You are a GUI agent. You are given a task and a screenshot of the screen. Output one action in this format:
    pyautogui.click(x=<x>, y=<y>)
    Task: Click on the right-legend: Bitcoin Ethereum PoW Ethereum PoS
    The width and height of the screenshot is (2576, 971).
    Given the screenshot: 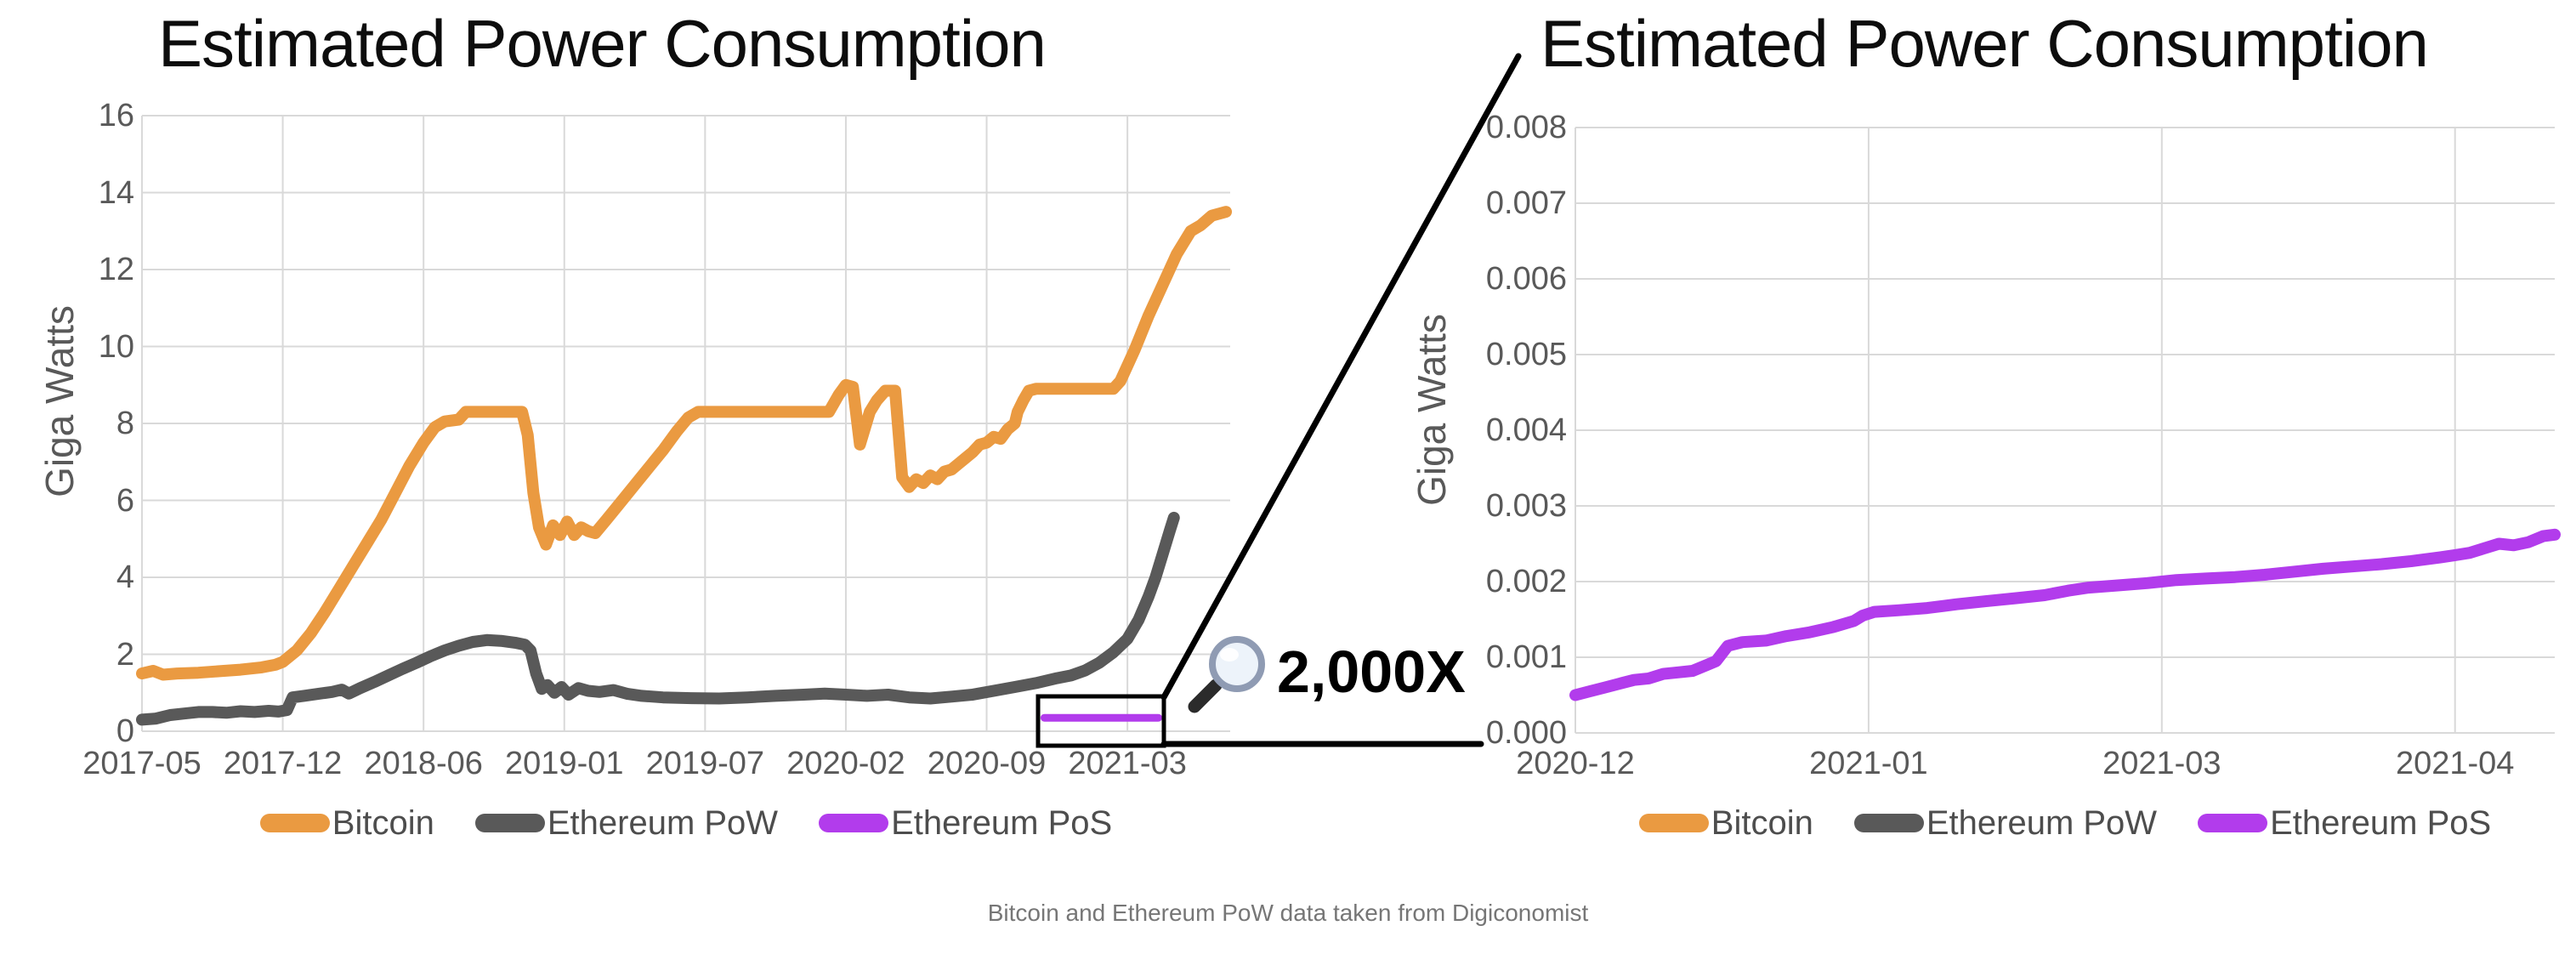 What is the action you would take?
    pyautogui.click(x=2065, y=823)
    